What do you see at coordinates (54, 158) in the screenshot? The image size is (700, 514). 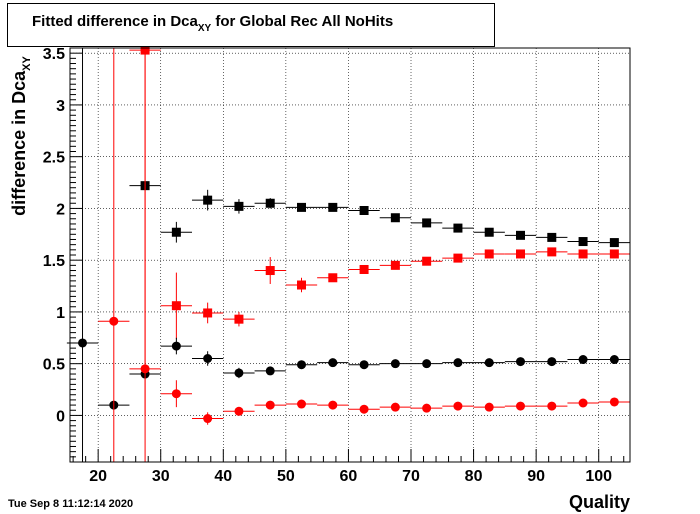 I see `y-tick-label: 2.5` at bounding box center [54, 158].